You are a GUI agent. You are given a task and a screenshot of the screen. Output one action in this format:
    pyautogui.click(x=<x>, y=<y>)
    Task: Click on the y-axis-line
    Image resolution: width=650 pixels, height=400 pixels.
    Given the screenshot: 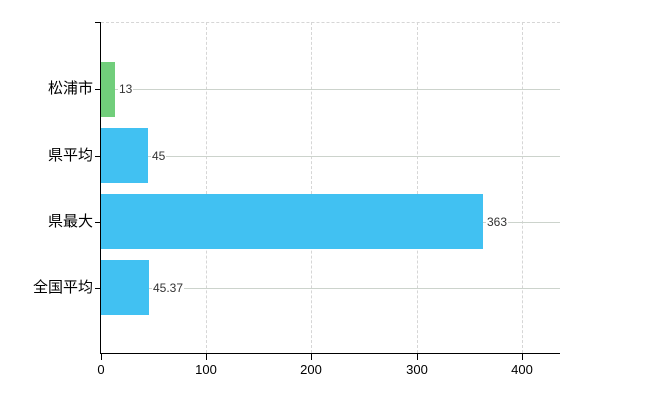 What is the action you would take?
    pyautogui.click(x=100, y=187)
    